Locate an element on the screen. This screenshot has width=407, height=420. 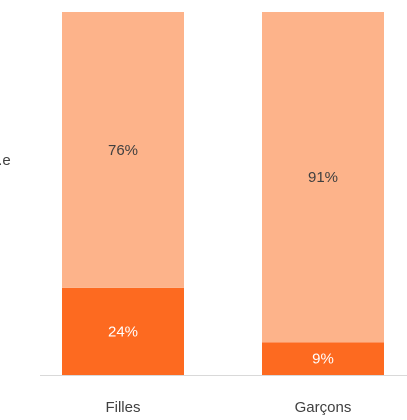
data-label: 76% is located at coordinates (123, 150).